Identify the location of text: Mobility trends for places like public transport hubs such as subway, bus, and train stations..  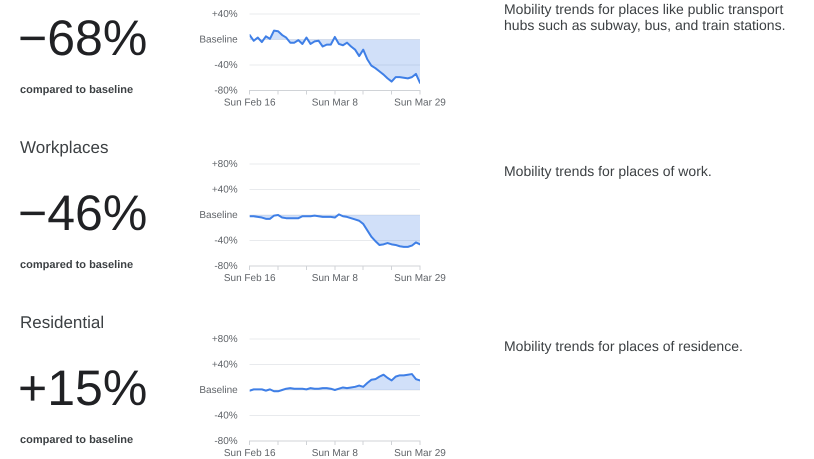
(645, 17).